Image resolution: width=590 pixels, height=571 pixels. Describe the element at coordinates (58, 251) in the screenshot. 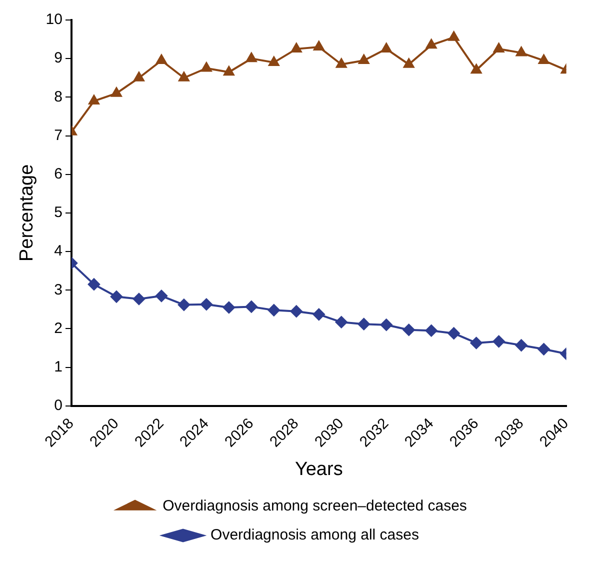

I see `y-tick-label: 4` at that location.